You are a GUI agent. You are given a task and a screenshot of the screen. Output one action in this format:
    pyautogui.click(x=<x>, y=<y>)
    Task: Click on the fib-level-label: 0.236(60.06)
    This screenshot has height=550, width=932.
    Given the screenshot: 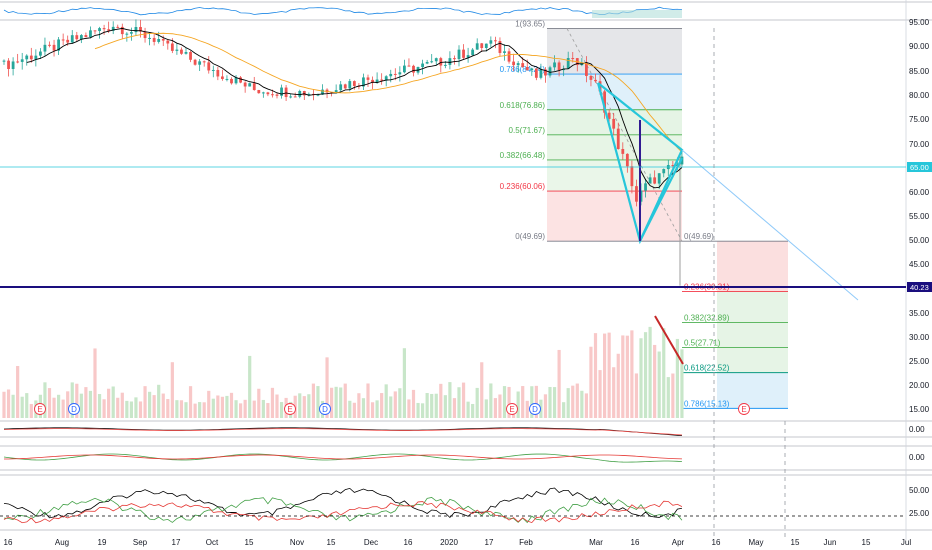 What is the action you would take?
    pyautogui.click(x=523, y=186)
    